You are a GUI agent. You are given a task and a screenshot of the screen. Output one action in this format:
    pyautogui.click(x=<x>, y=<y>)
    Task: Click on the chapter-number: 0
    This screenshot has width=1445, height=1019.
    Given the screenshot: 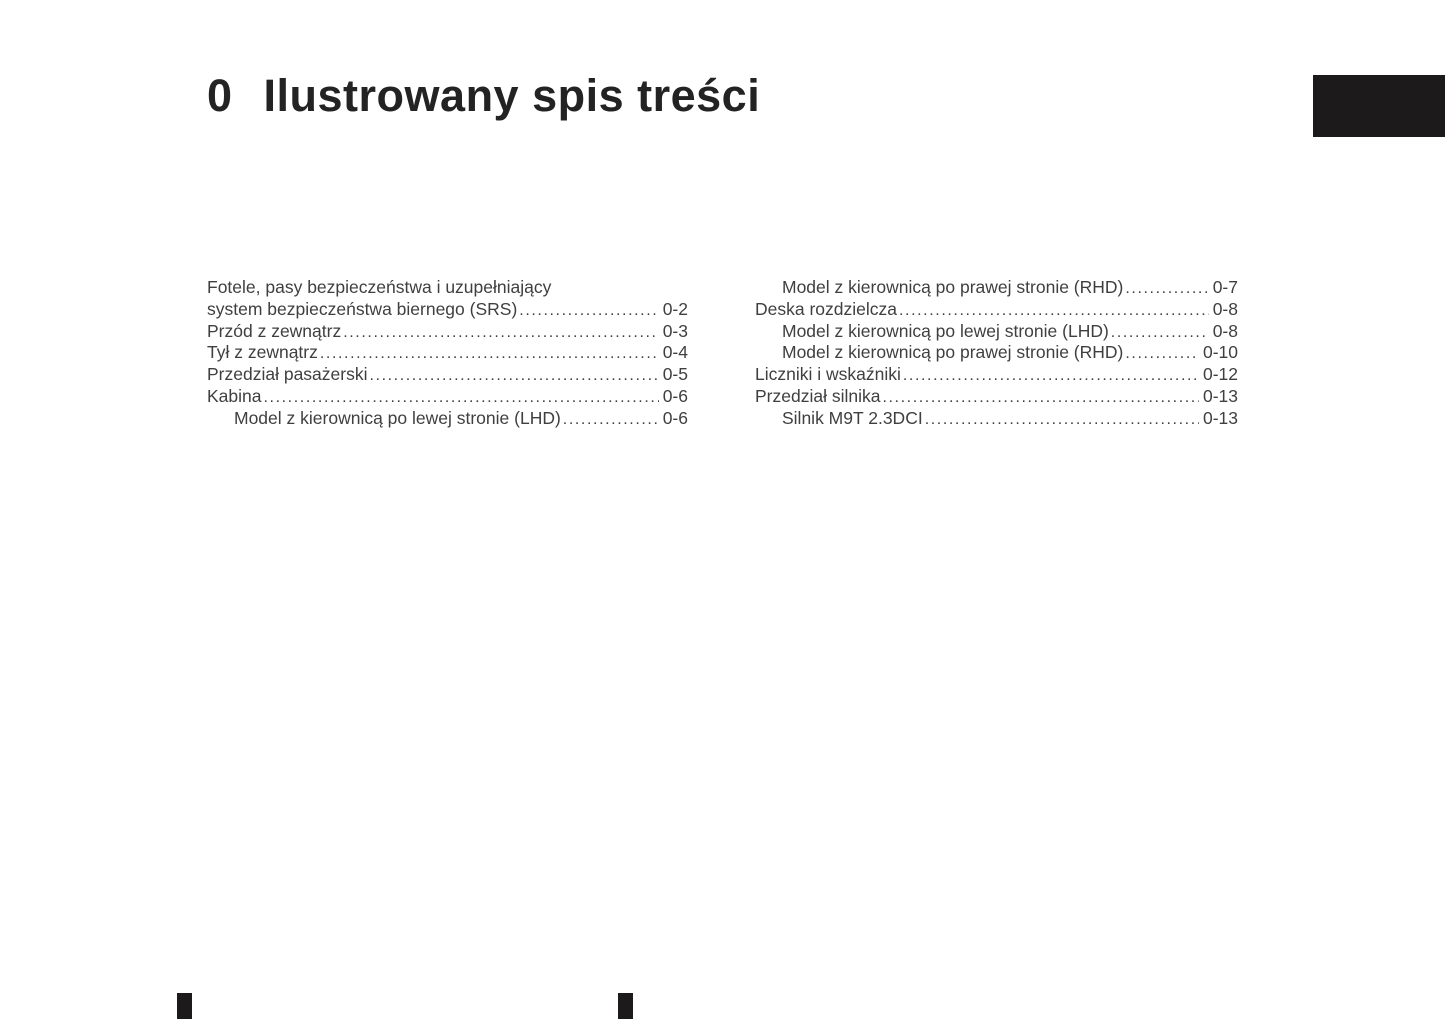 What is the action you would take?
    pyautogui.click(x=220, y=95)
    